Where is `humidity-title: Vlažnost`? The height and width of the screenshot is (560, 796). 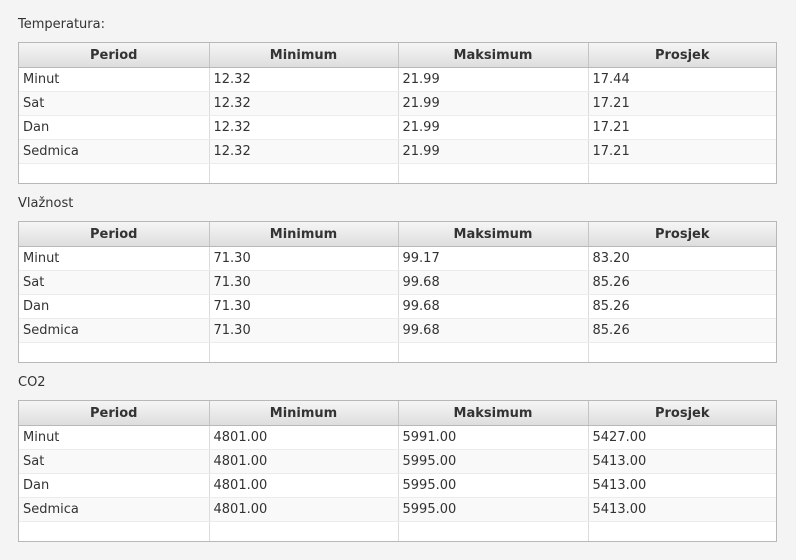 humidity-title: Vlažnost is located at coordinates (46, 203).